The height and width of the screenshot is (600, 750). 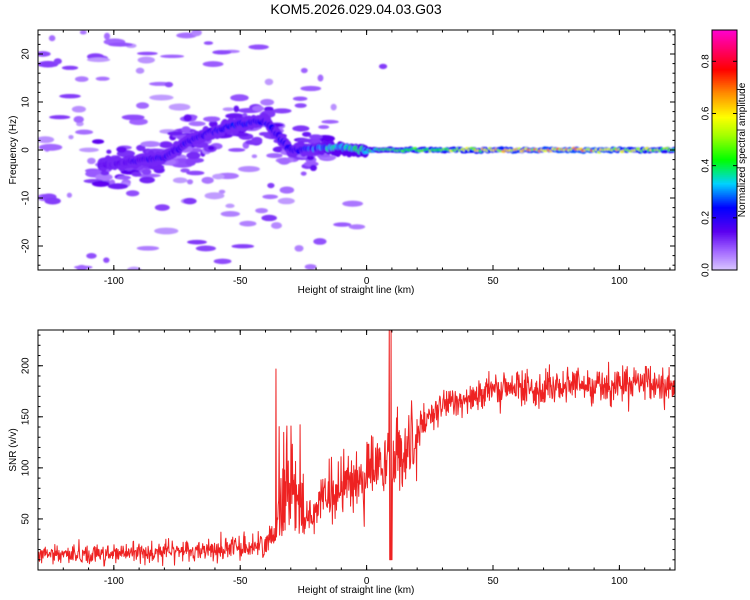 What do you see at coordinates (26, 365) in the screenshot?
I see `snr-y-tick-label: 200` at bounding box center [26, 365].